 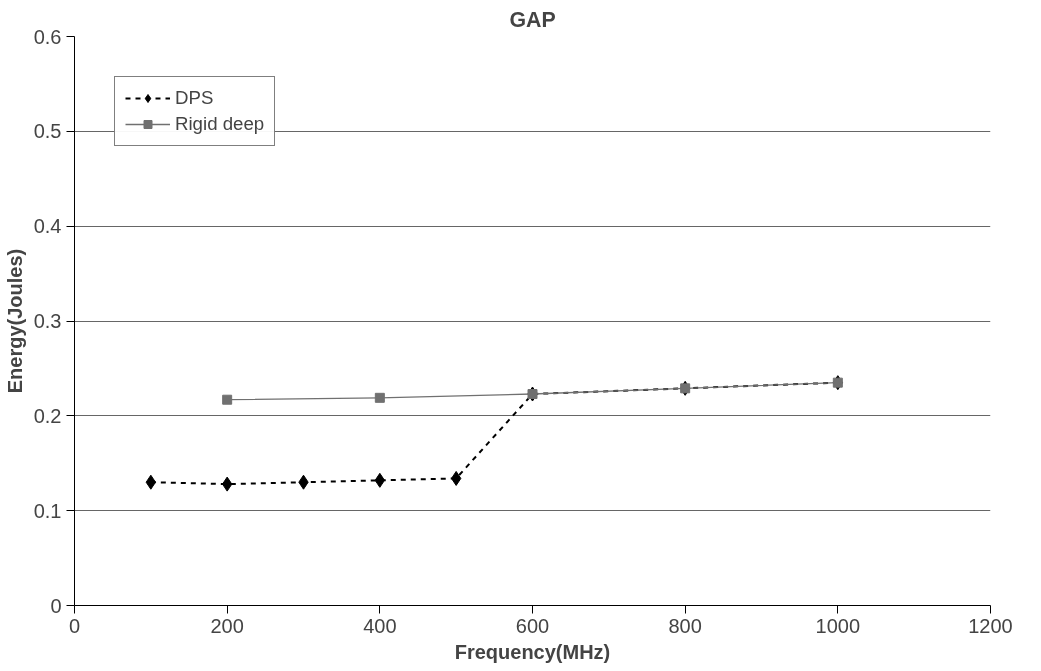 What do you see at coordinates (685, 625) in the screenshot?
I see `x-tick-label: 800` at bounding box center [685, 625].